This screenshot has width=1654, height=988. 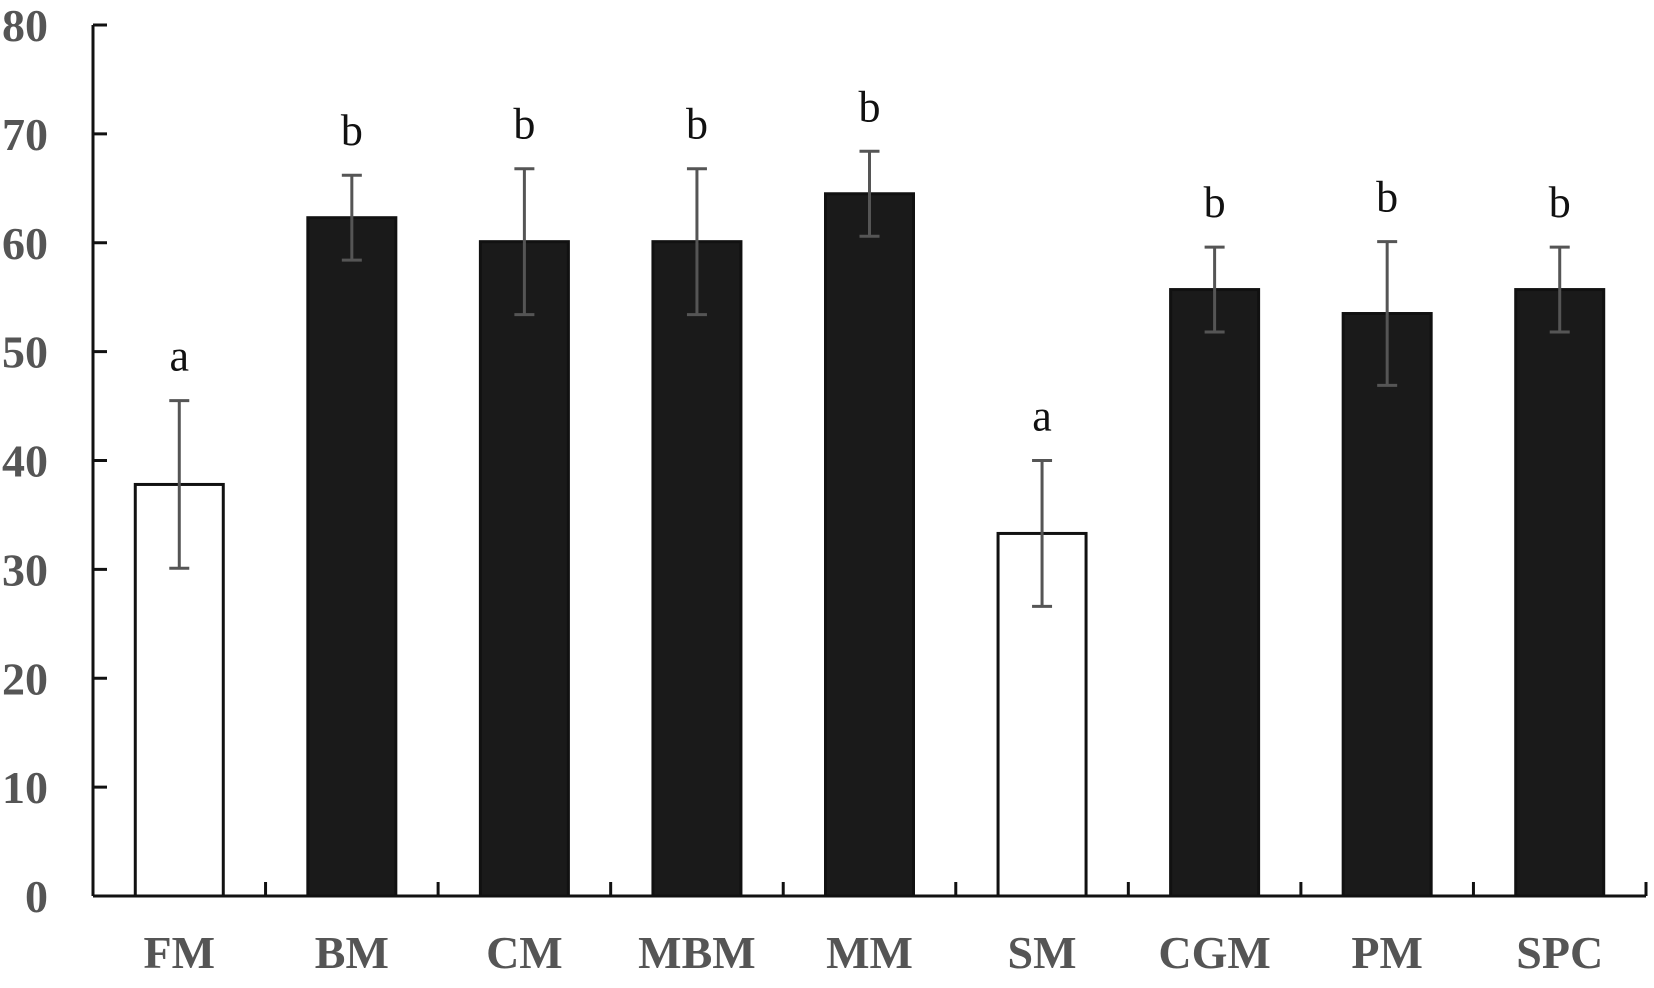 What do you see at coordinates (524, 569) in the screenshot?
I see `bar-cm` at bounding box center [524, 569].